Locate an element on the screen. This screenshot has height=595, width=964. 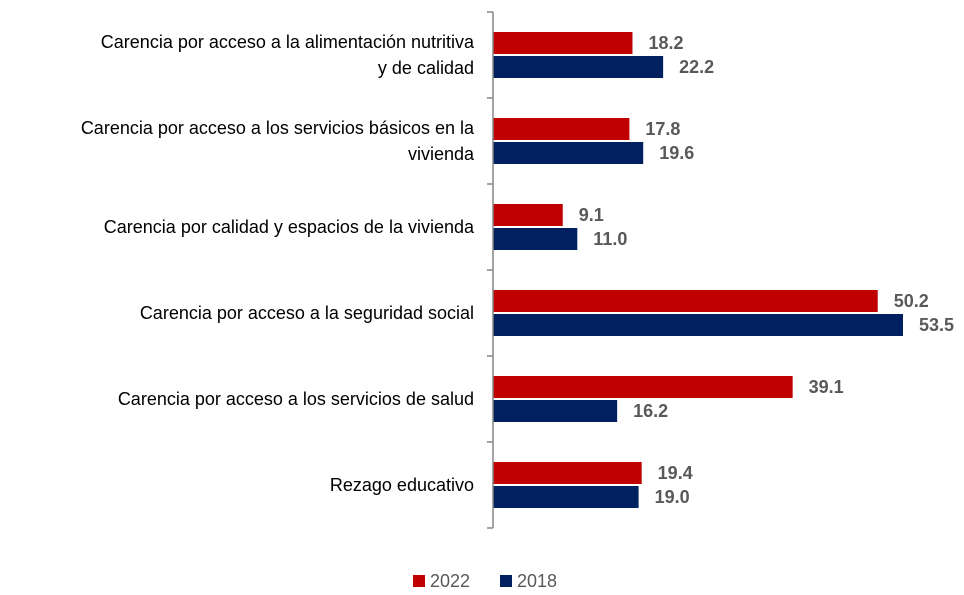
value-label: 19.6 is located at coordinates (676, 153).